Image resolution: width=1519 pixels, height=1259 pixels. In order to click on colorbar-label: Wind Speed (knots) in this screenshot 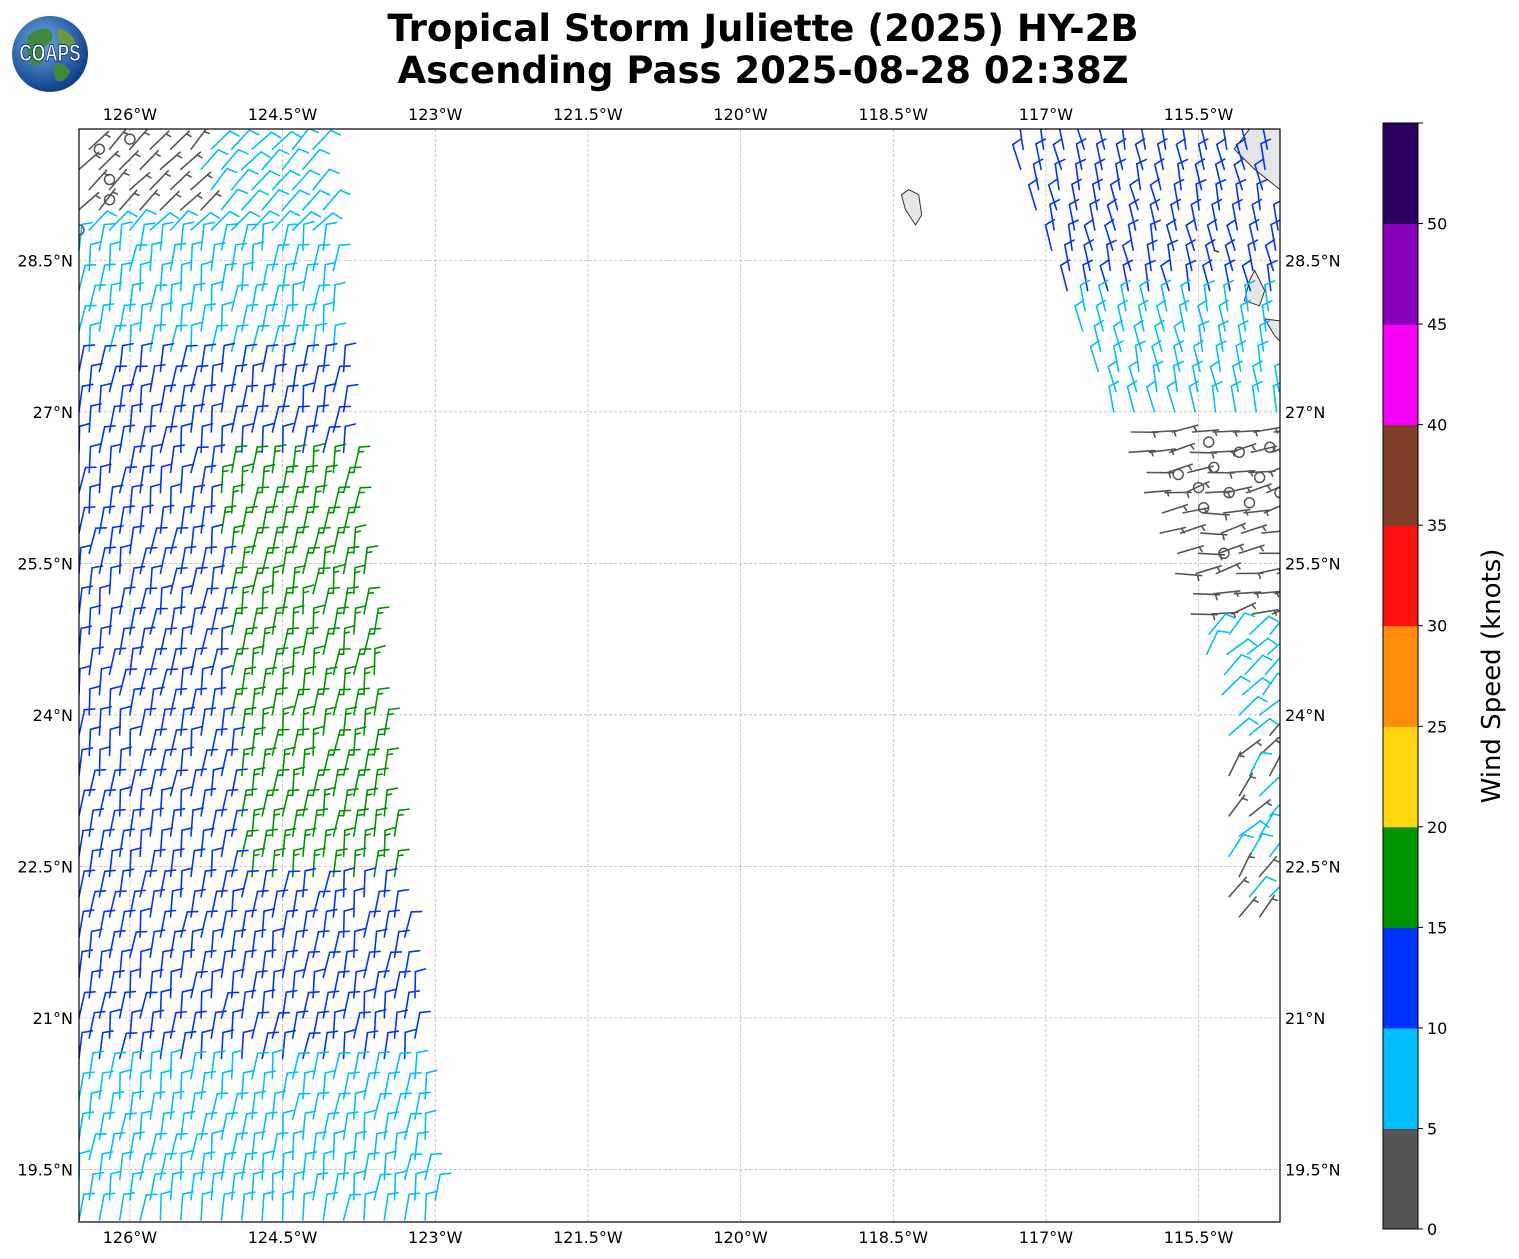, I will do `click(1492, 676)`.